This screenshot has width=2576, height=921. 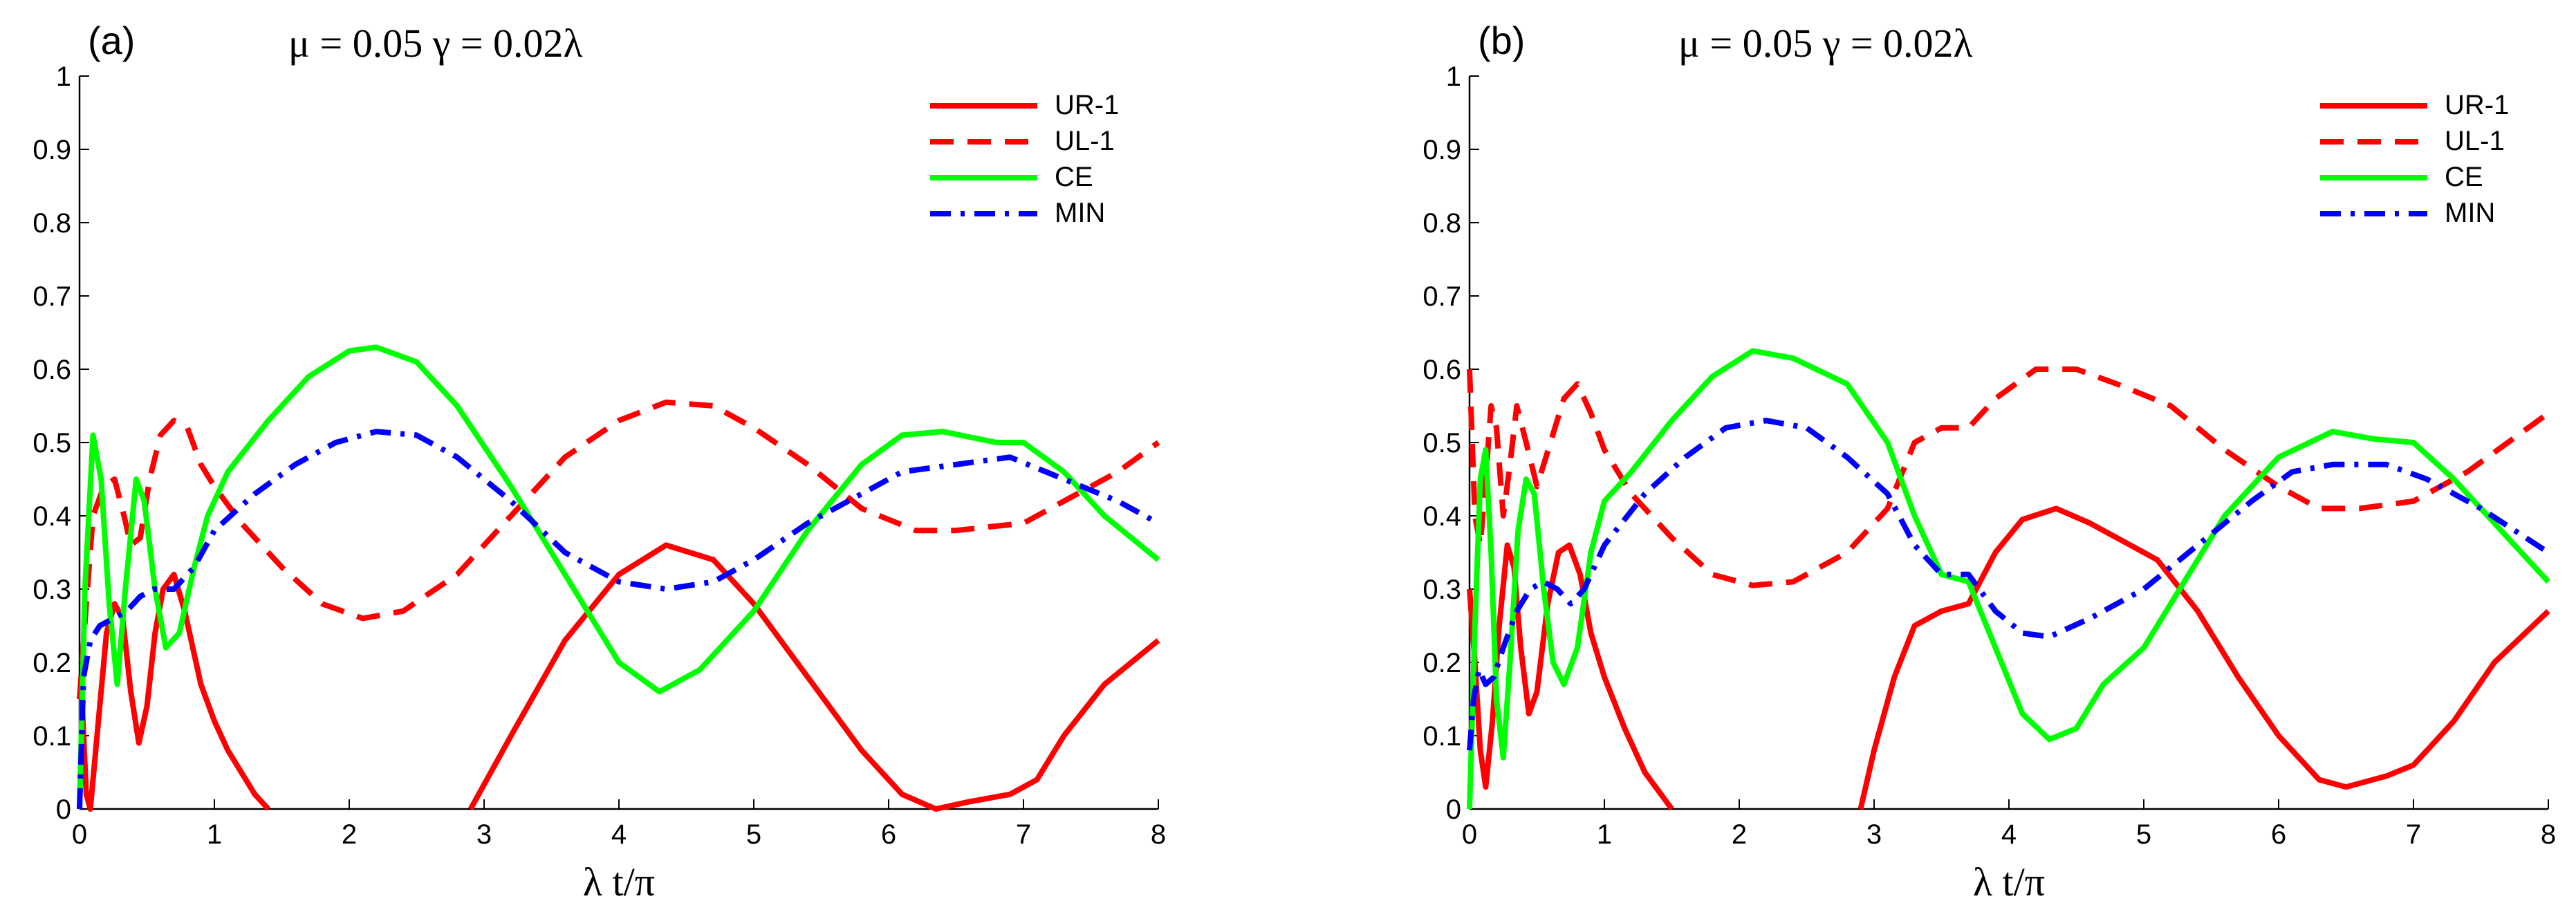 What do you see at coordinates (1501, 40) in the screenshot?
I see `panel-tag: (b)` at bounding box center [1501, 40].